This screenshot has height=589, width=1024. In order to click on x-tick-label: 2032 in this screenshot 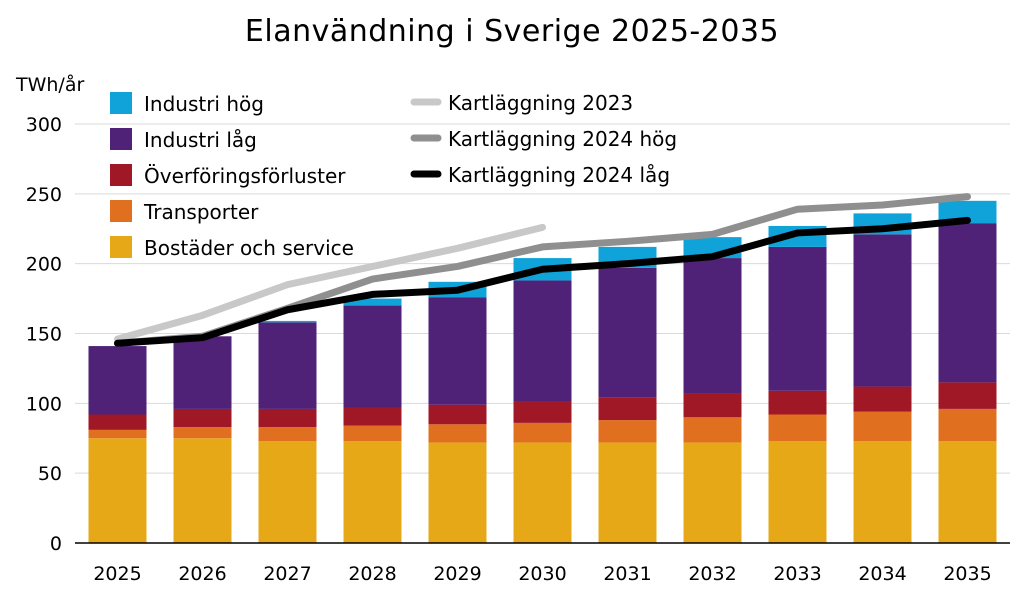, I will do `click(712, 574)`.